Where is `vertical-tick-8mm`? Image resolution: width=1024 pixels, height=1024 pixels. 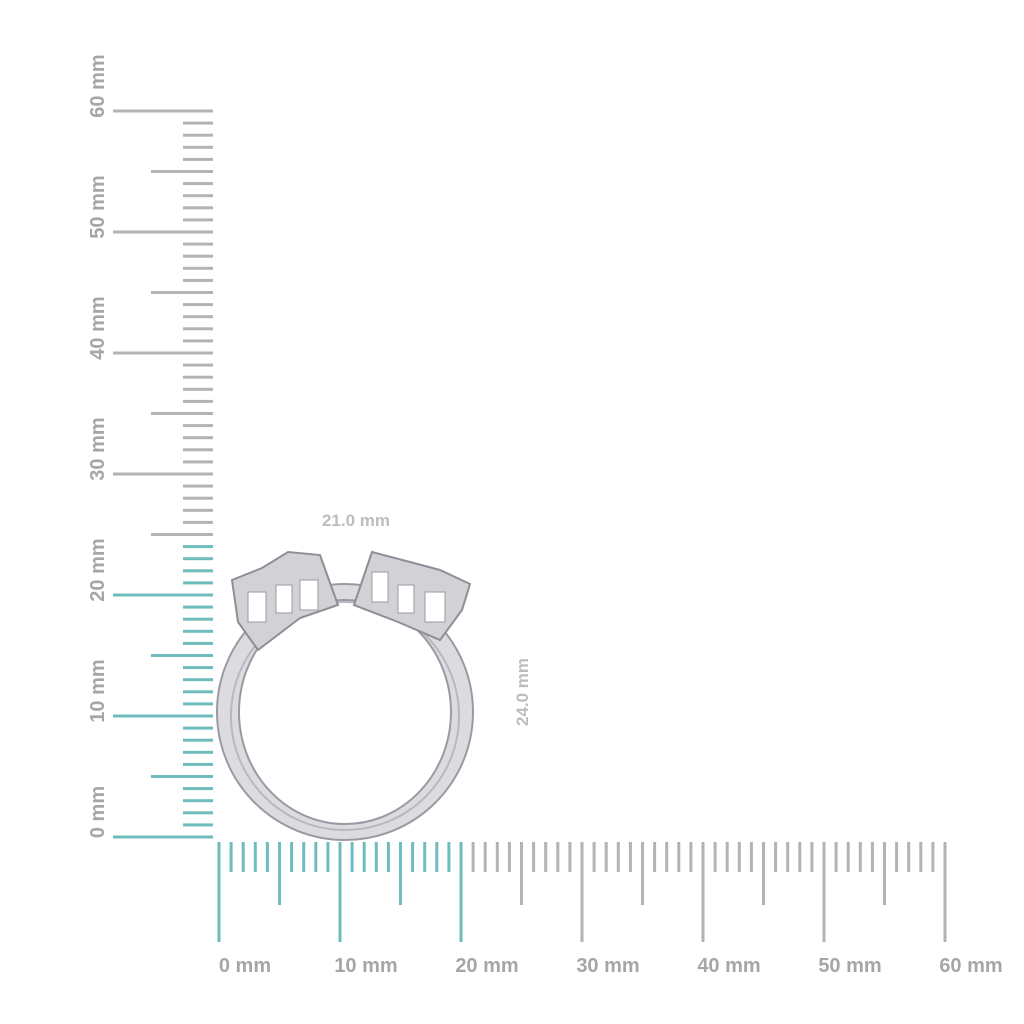
vertical-tick-8mm is located at coordinates (198, 740).